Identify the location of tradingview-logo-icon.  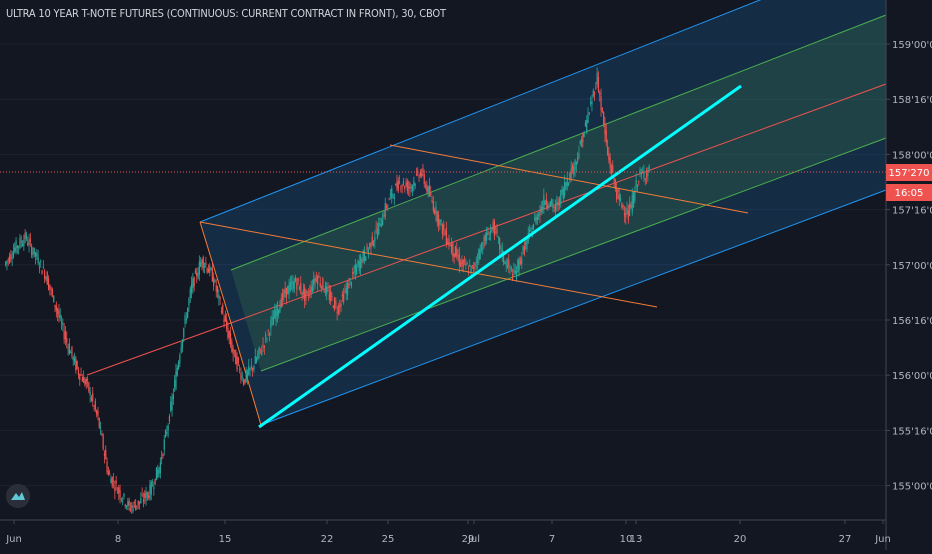
(18, 496).